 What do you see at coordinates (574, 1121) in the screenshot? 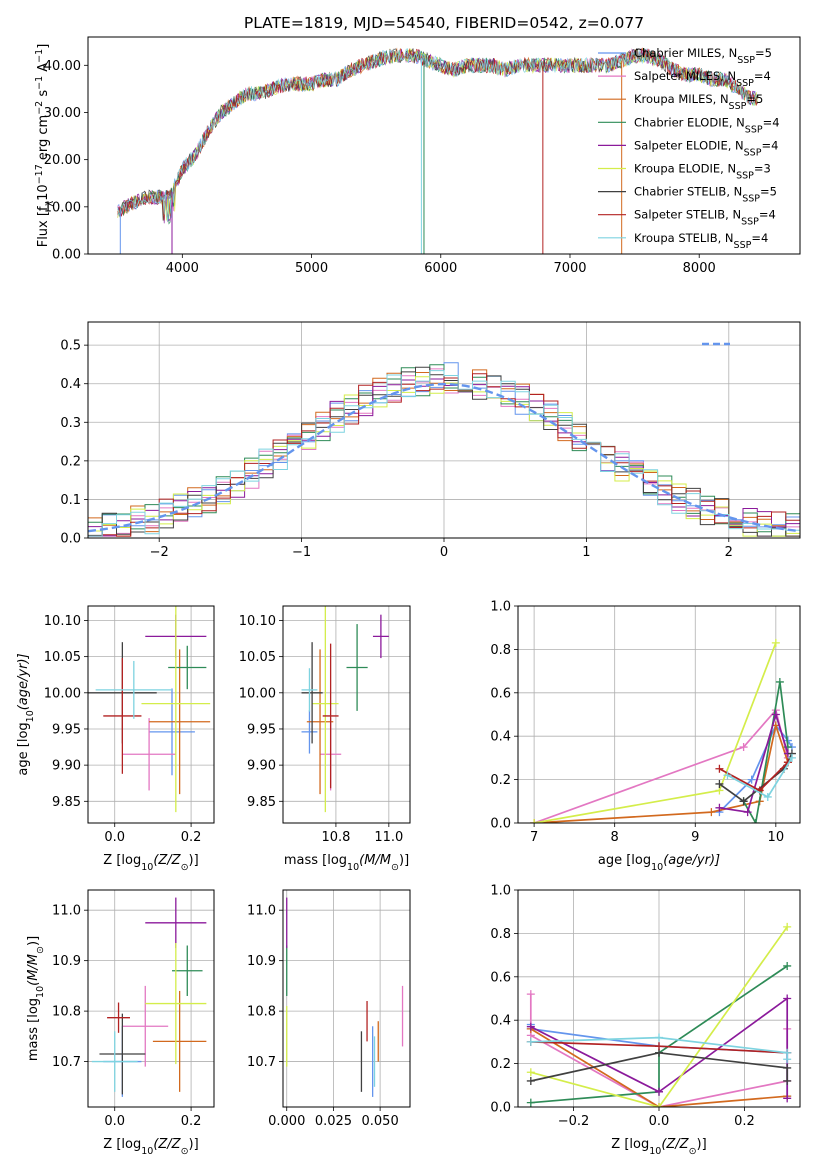
I see `x-tick-label: −0.2` at bounding box center [574, 1121].